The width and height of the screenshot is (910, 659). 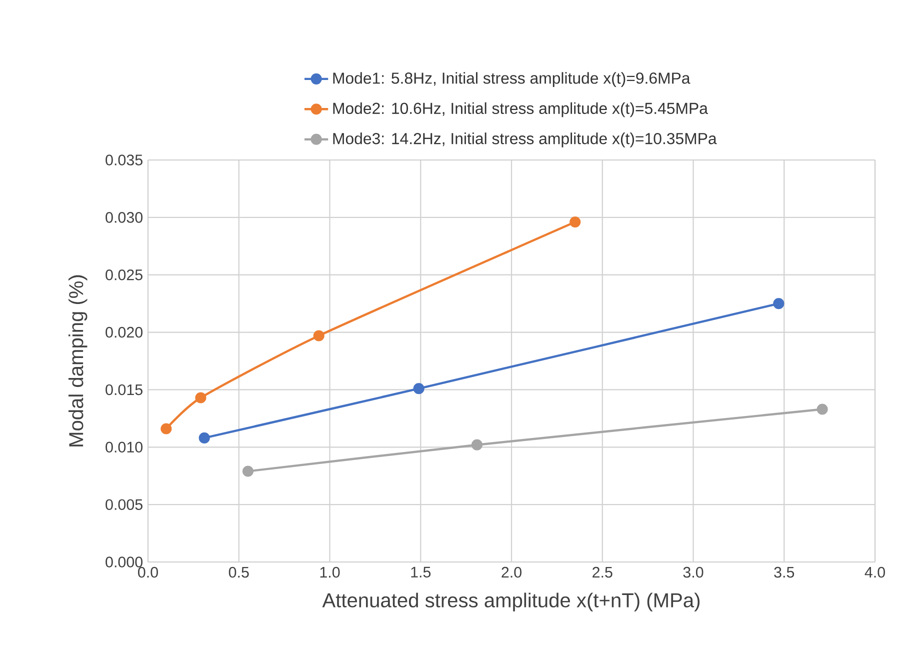 I want to click on legend-label: Mode2: 10.6Hz, Initial stress amplitude x(t)=5.45MPa, so click(x=520, y=110).